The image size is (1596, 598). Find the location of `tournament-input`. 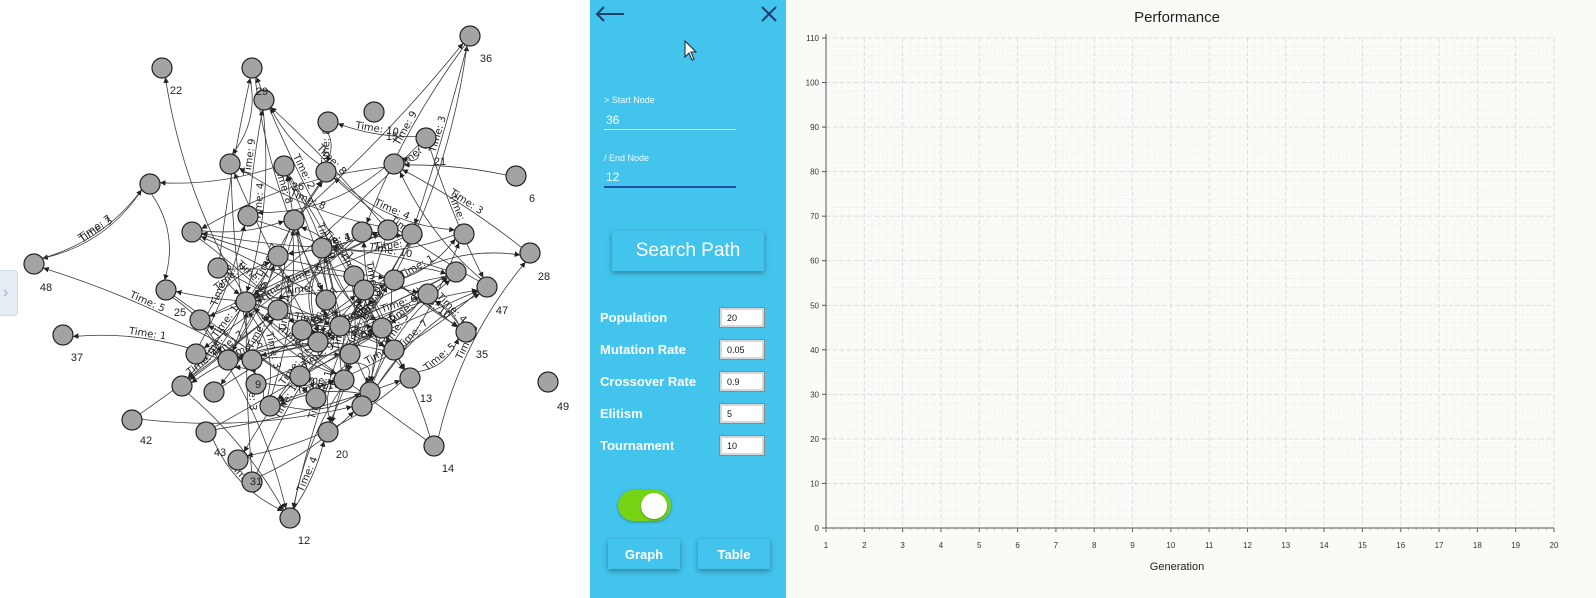

tournament-input is located at coordinates (742, 445).